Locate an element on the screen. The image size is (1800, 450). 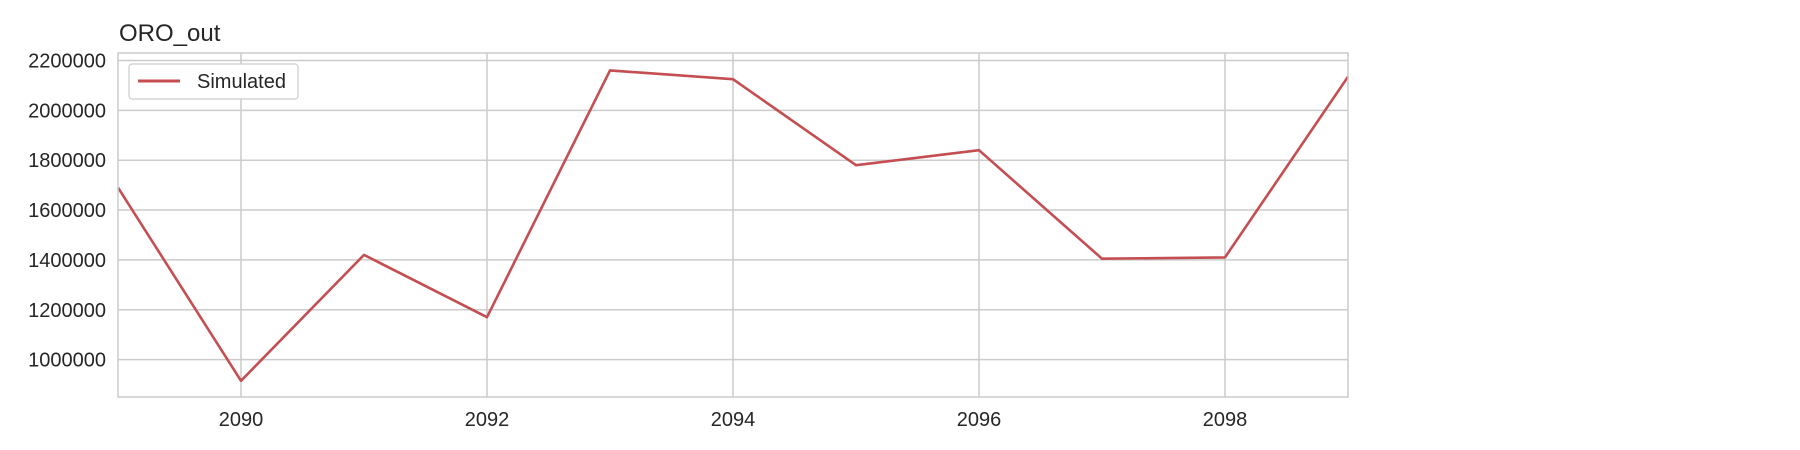
y-tick-label: 2200000 is located at coordinates (67, 61).